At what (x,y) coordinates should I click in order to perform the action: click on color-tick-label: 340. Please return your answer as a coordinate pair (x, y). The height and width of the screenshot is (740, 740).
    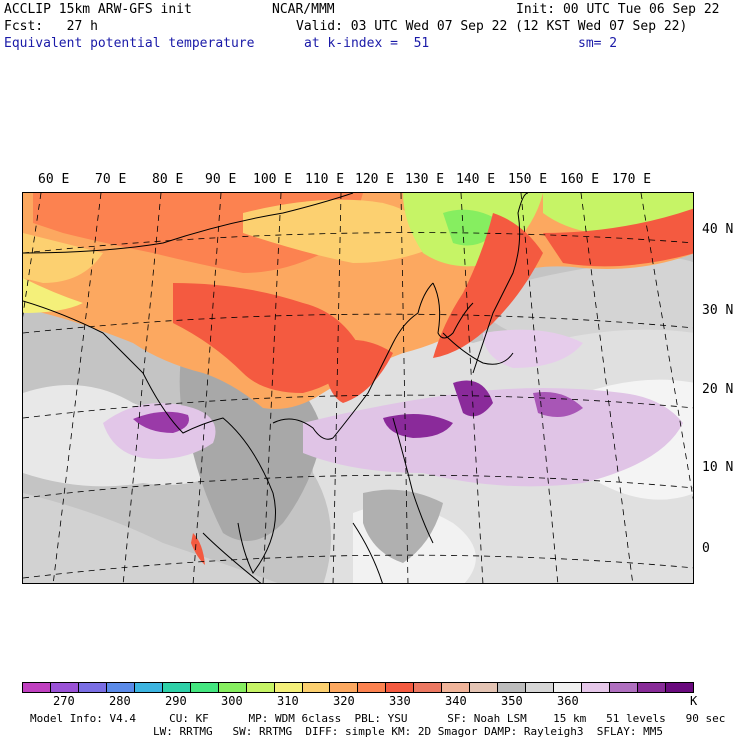
    Looking at the image, I should click on (456, 701).